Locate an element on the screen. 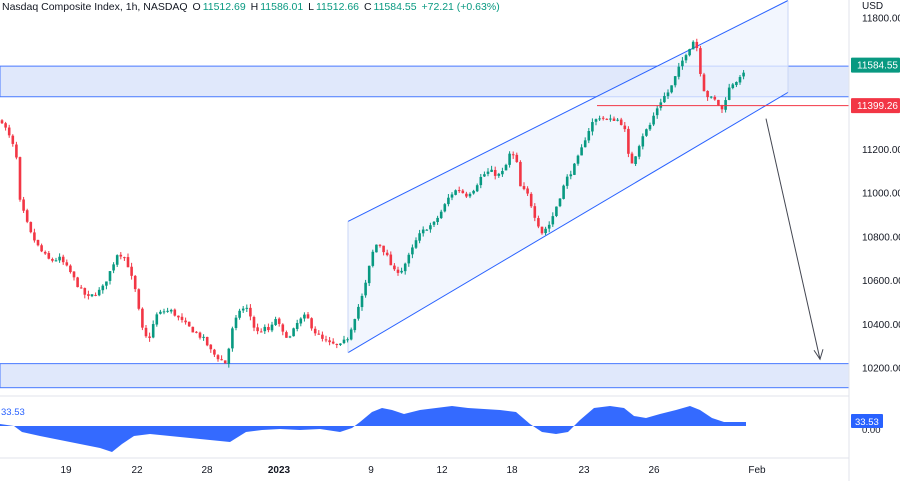  change-value: +72.21 (+0.63%) is located at coordinates (460, 7).